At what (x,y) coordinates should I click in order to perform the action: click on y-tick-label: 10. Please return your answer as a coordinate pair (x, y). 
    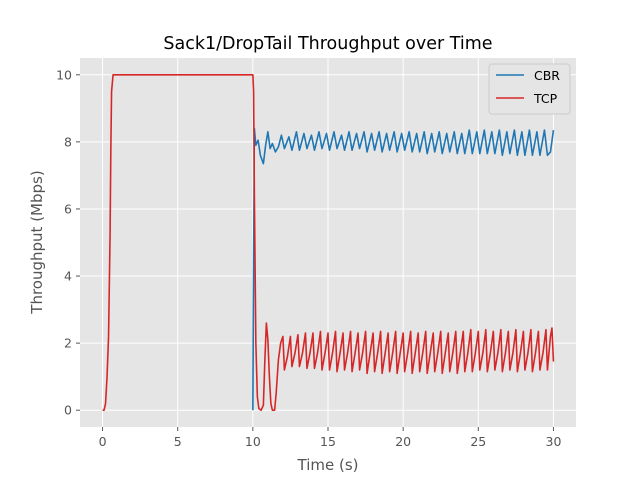
    Looking at the image, I should click on (64, 74).